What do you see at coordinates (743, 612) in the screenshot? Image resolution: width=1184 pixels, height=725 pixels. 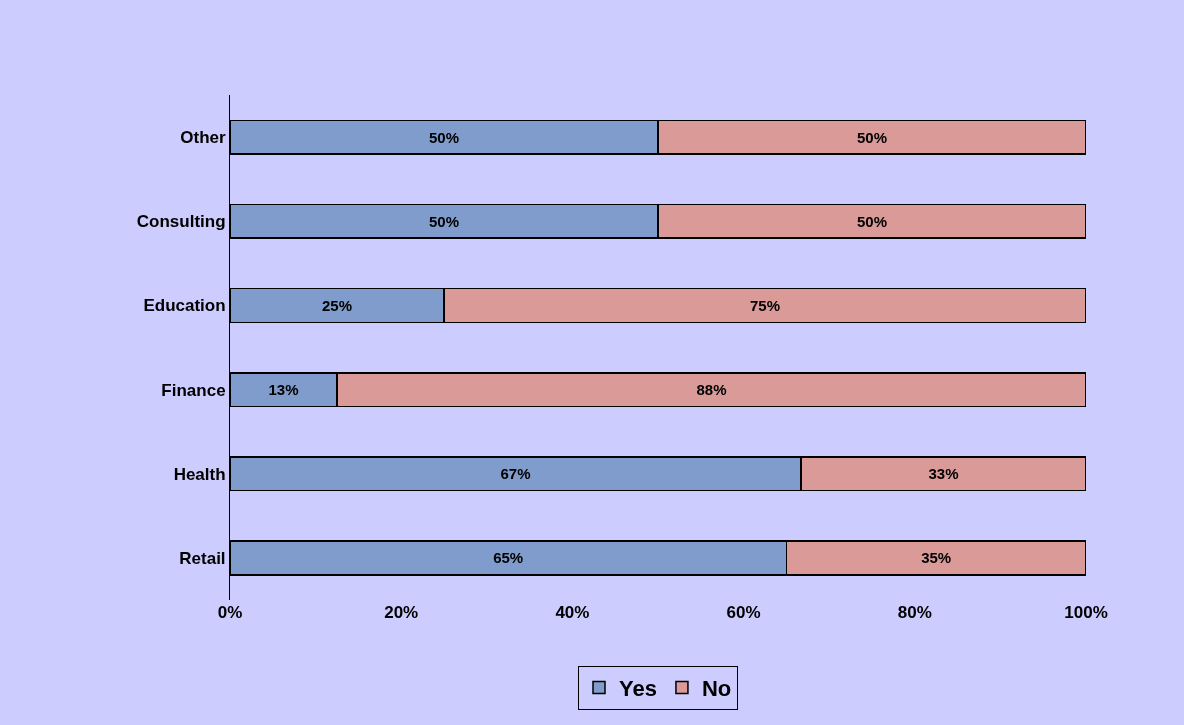 I see `x-tick-label: 60%` at bounding box center [743, 612].